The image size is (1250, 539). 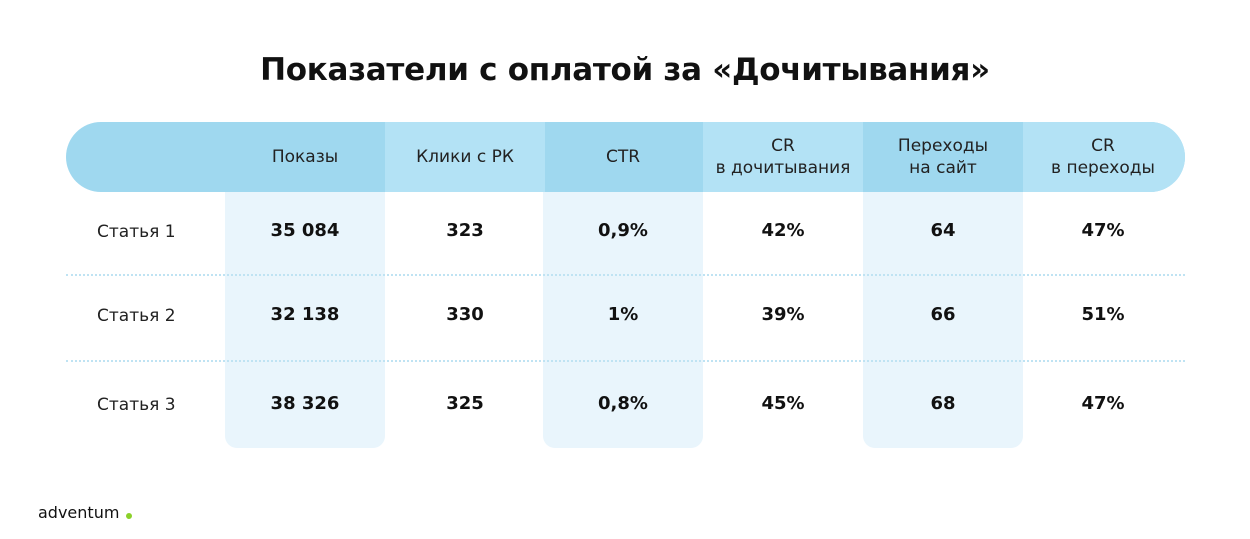 I want to click on header-cell: Клики с РК, so click(x=465, y=157).